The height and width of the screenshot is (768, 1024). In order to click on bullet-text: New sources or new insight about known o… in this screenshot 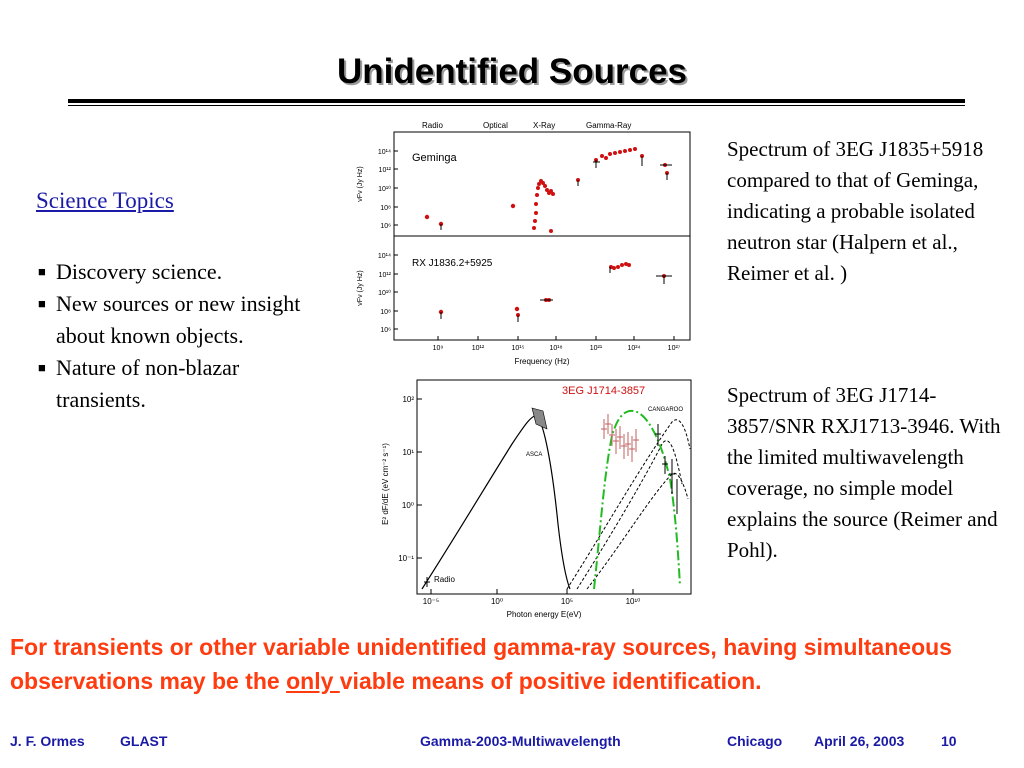, I will do `click(178, 319)`.